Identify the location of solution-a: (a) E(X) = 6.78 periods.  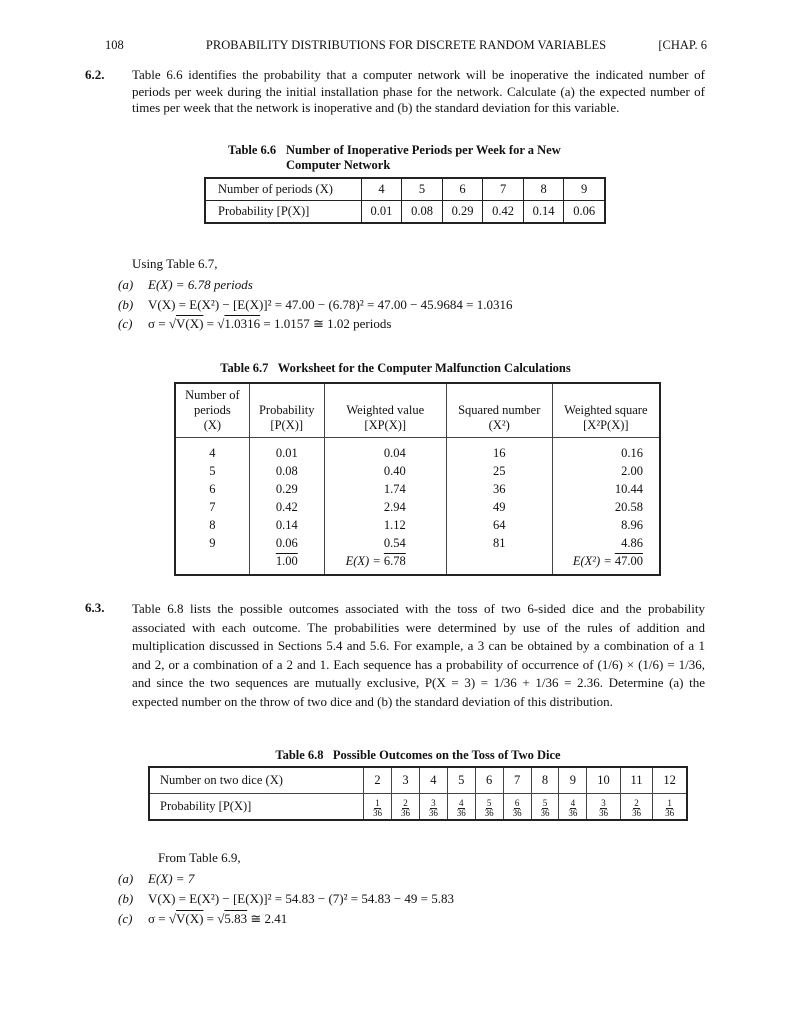
(185, 284).